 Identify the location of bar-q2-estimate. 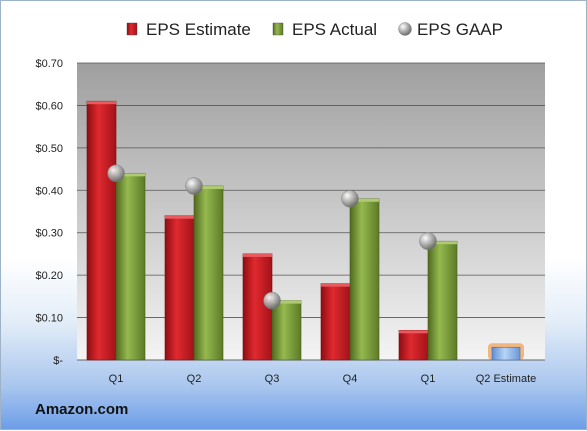
(506, 353).